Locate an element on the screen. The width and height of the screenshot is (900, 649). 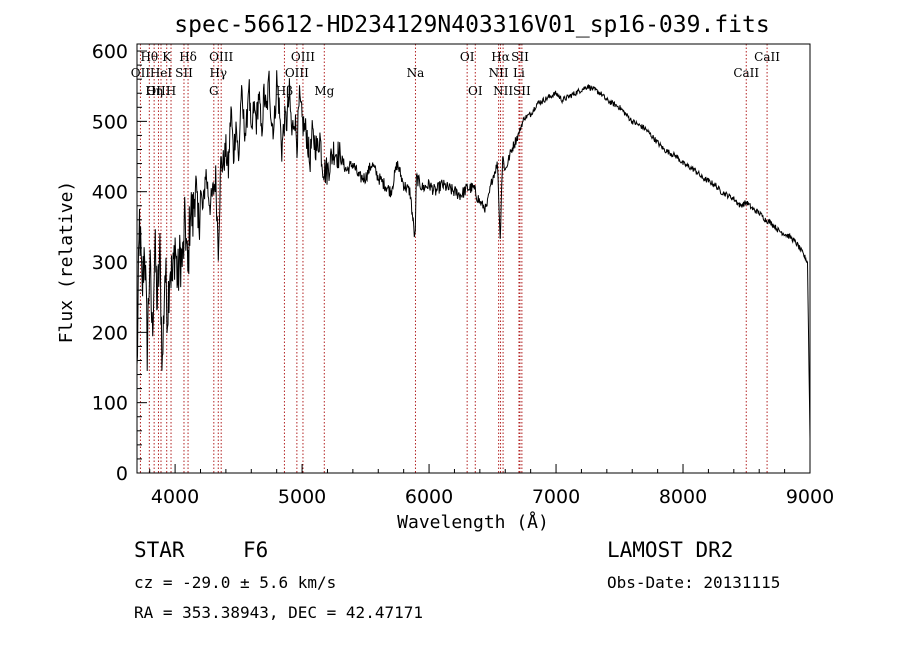
line-marker-label: K is located at coordinates (167, 57).